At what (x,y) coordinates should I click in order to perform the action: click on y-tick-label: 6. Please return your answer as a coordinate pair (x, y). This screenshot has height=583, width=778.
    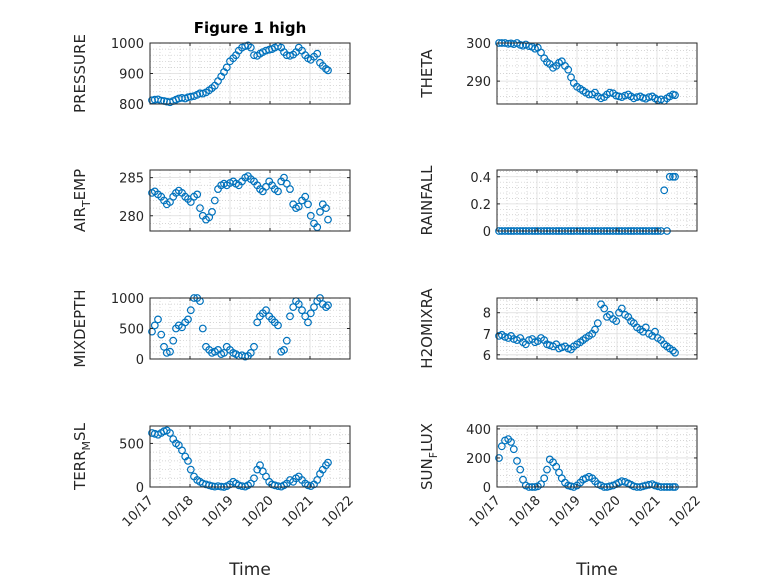
    Looking at the image, I should click on (487, 356).